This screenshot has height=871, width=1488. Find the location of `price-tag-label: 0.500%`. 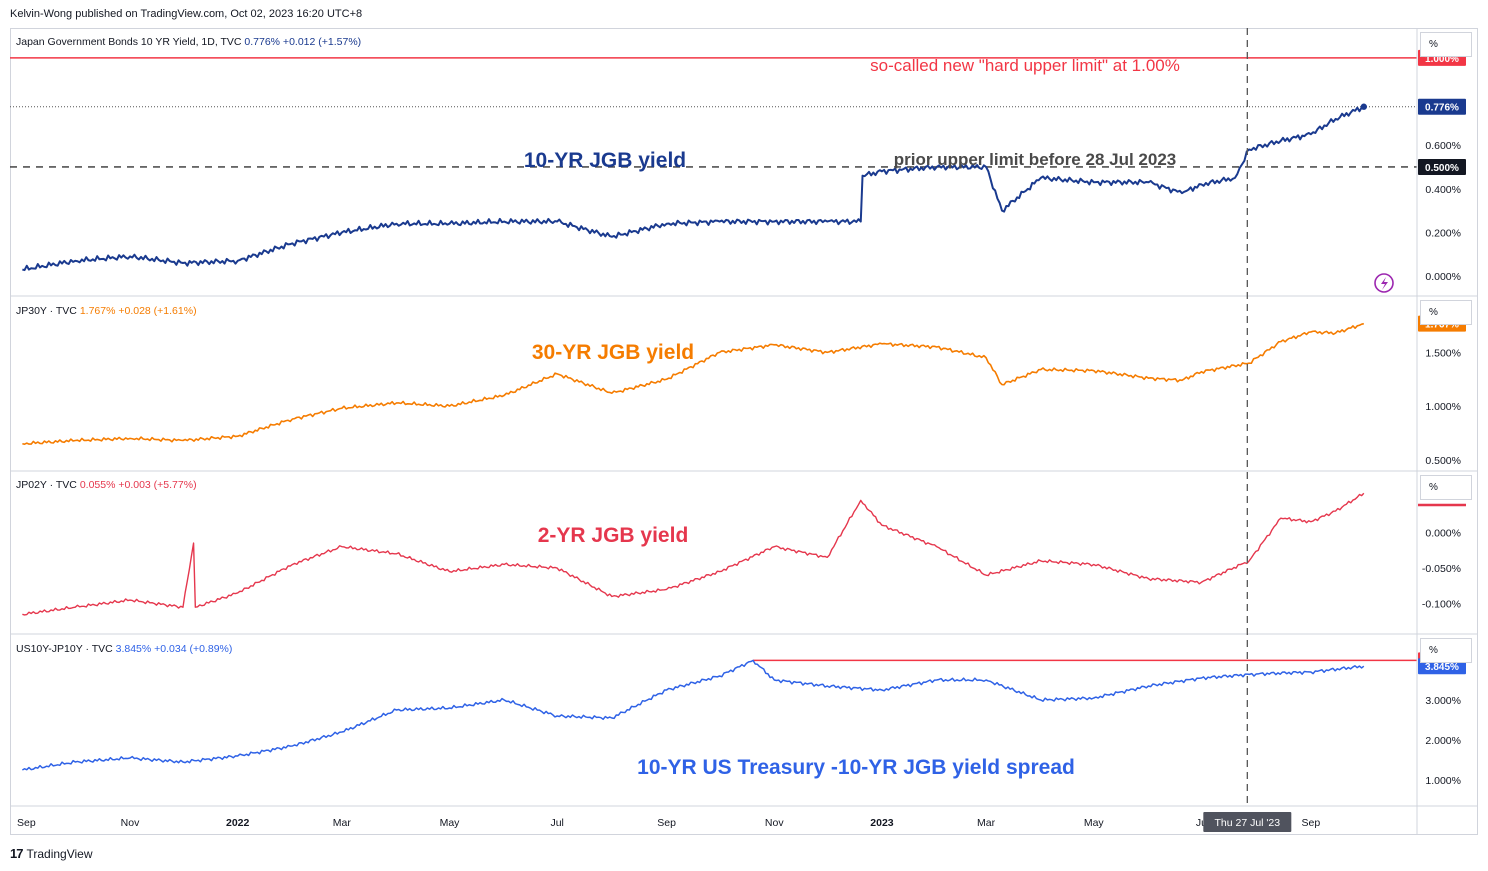

price-tag-label: 0.500% is located at coordinates (1442, 168).